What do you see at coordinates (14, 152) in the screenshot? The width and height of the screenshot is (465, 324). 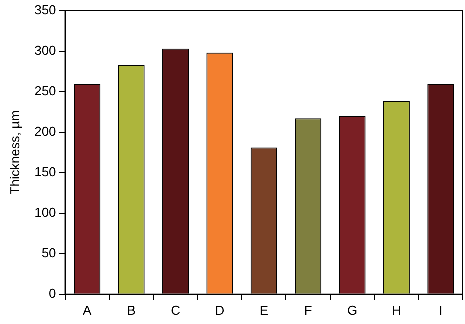 I see `y-axis-title: Thickness, µm` at bounding box center [14, 152].